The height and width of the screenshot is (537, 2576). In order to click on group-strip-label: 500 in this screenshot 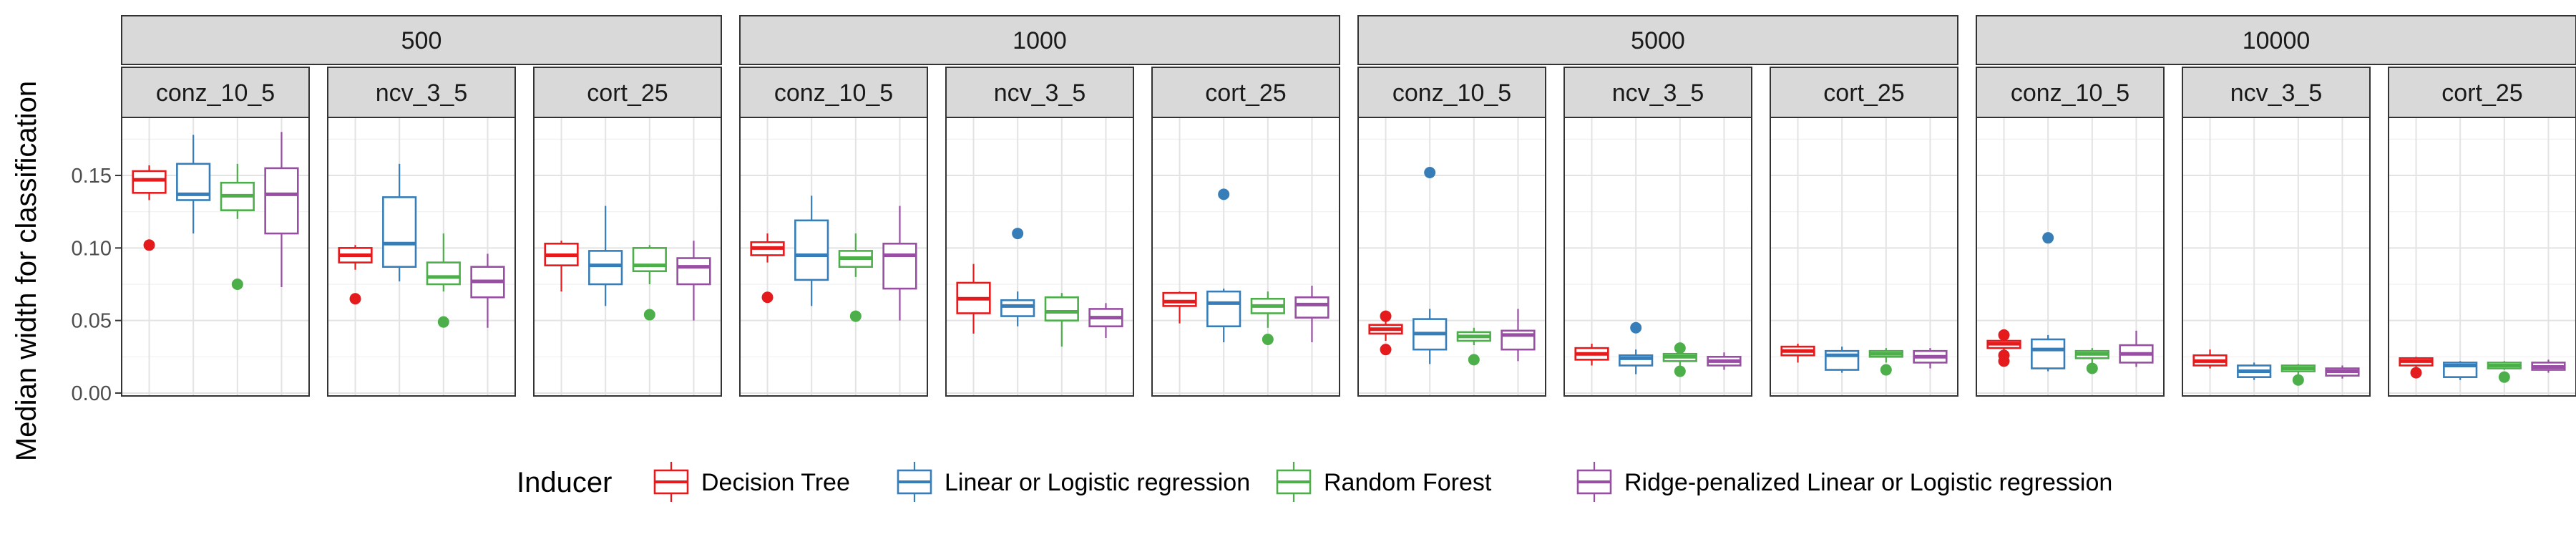, I will do `click(421, 40)`.